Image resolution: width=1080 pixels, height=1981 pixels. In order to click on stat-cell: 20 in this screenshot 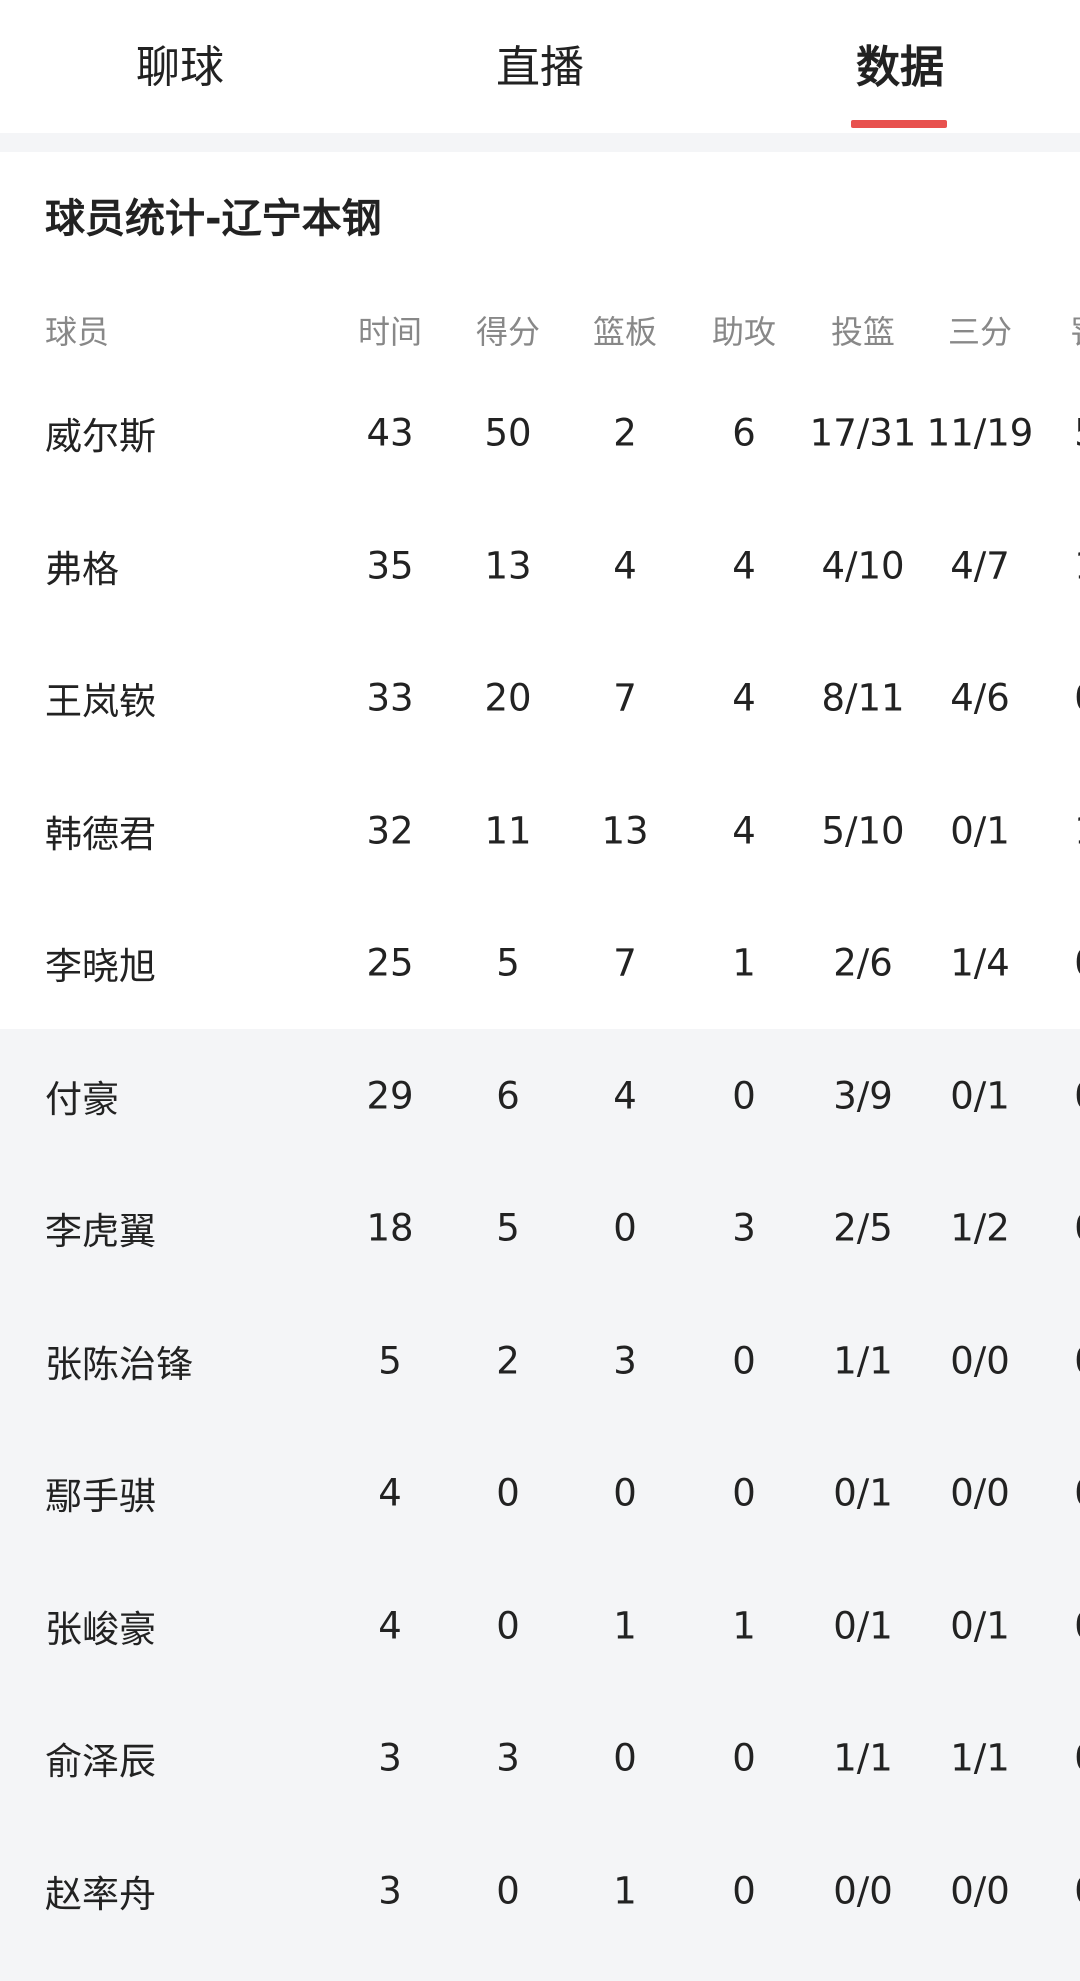, I will do `click(508, 698)`.